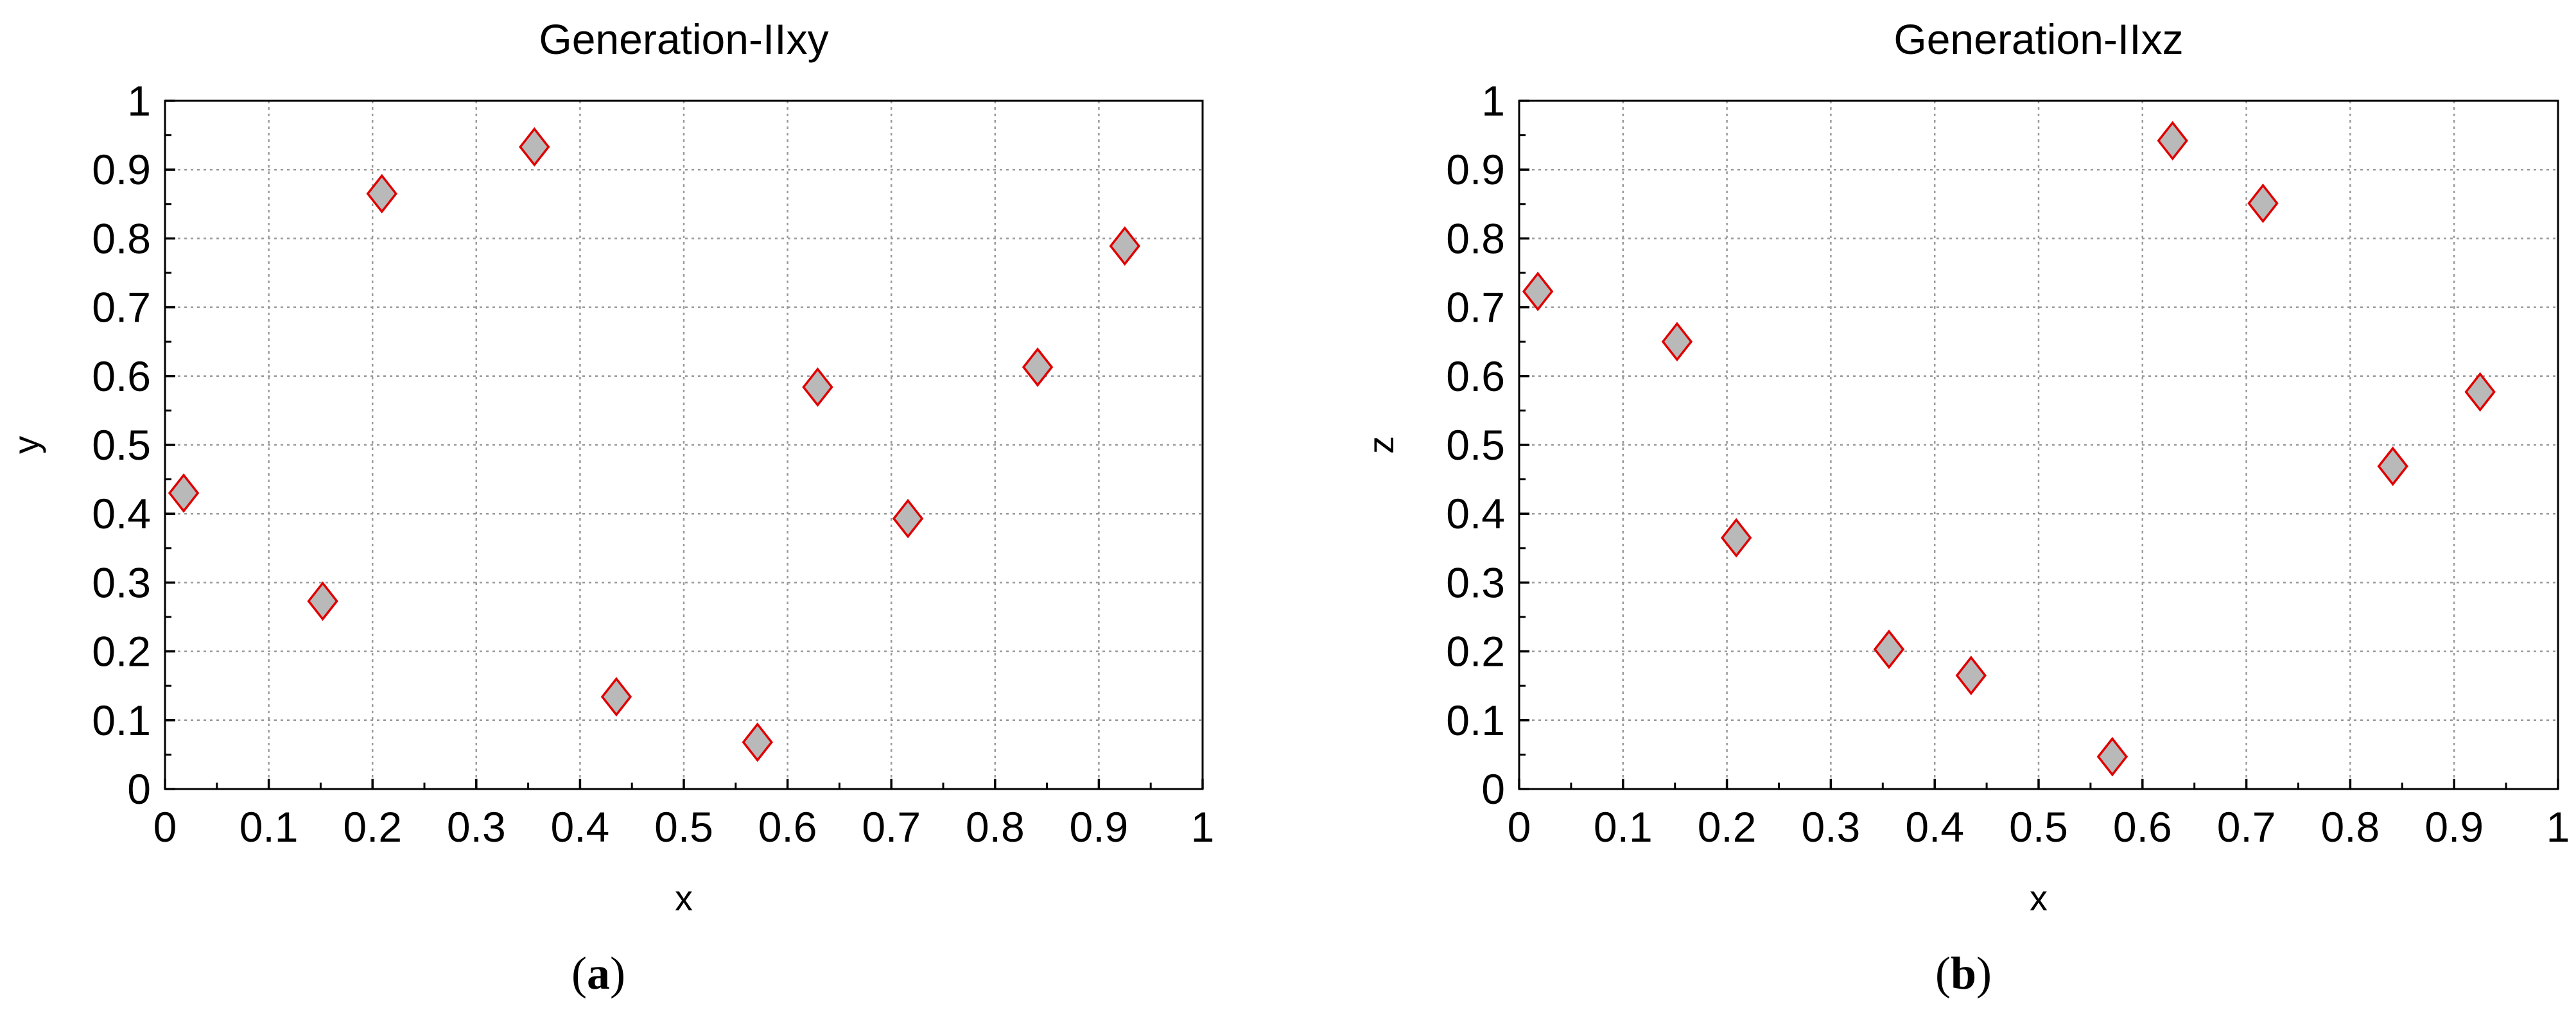 The image size is (2576, 1015). Describe the element at coordinates (1381, 445) in the screenshot. I see `y-axis-label: z` at that location.